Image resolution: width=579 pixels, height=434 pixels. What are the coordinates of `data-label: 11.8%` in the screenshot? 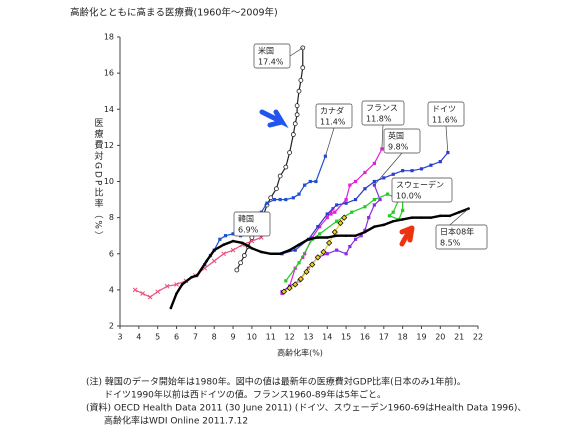 It's located at (379, 119).